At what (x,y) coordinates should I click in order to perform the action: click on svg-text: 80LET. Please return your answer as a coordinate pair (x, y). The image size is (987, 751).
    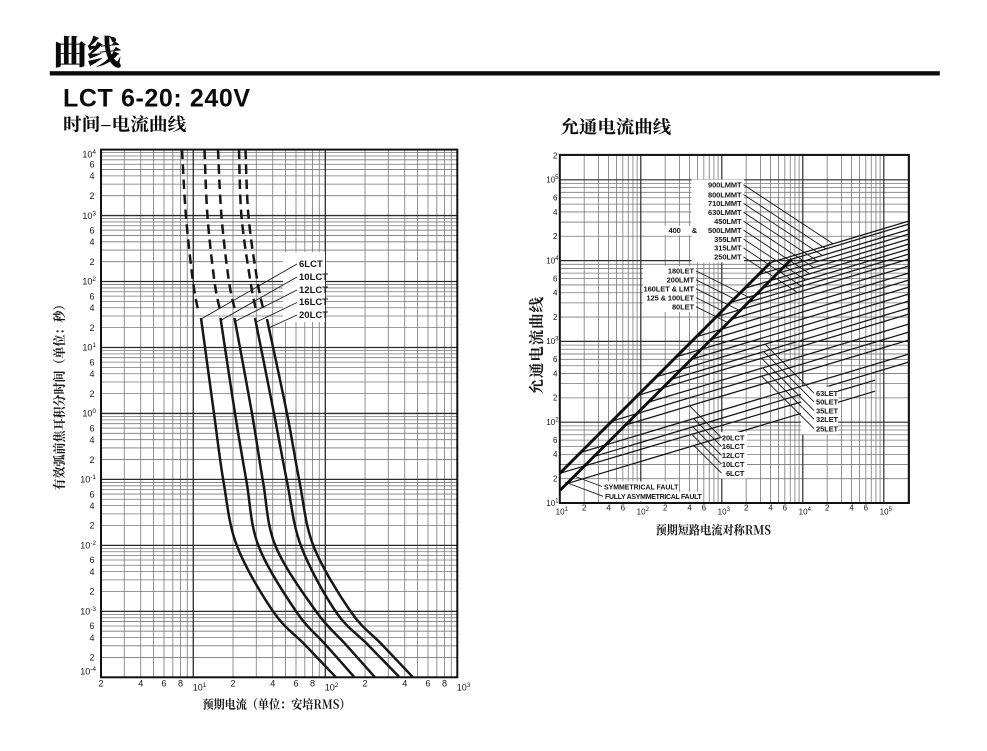
    Looking at the image, I should click on (683, 307).